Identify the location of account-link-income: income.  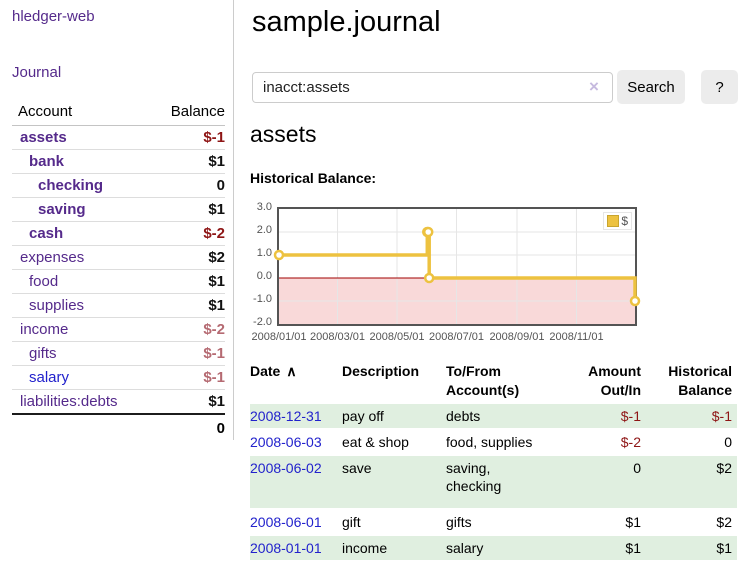
(44, 329).